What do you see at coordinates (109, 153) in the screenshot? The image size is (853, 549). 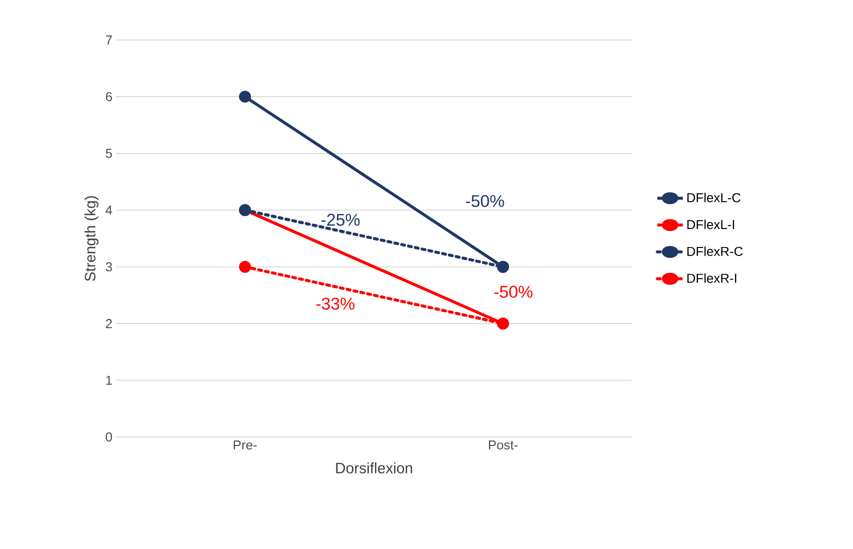 I see `y-tick-label: 5` at bounding box center [109, 153].